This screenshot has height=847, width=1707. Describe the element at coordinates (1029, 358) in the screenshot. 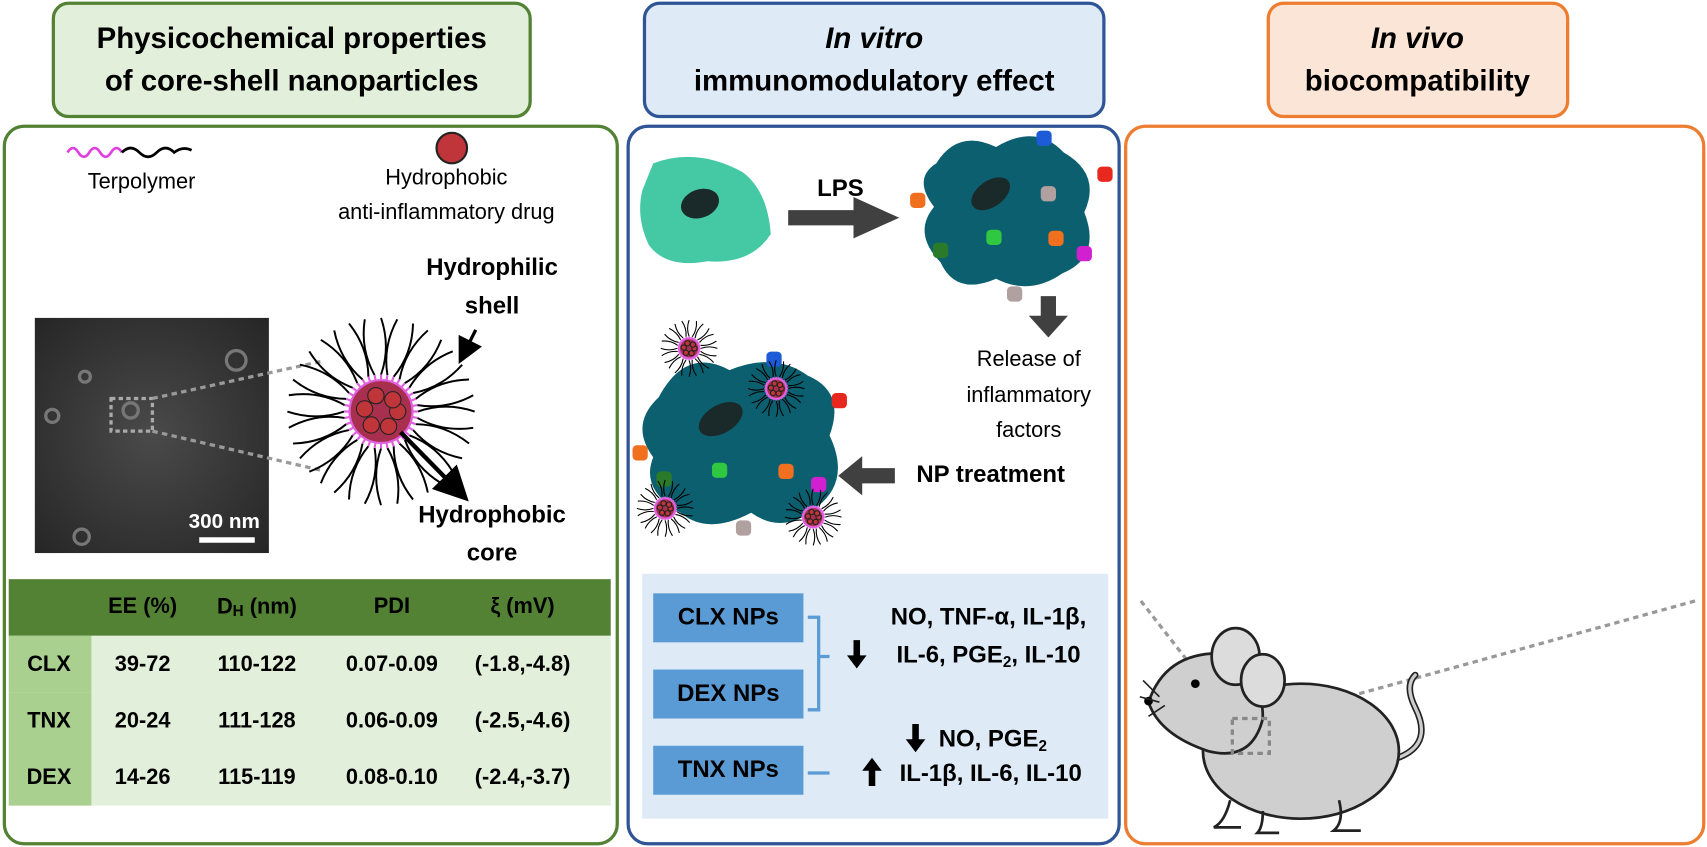

I see `label: Release of` at that location.